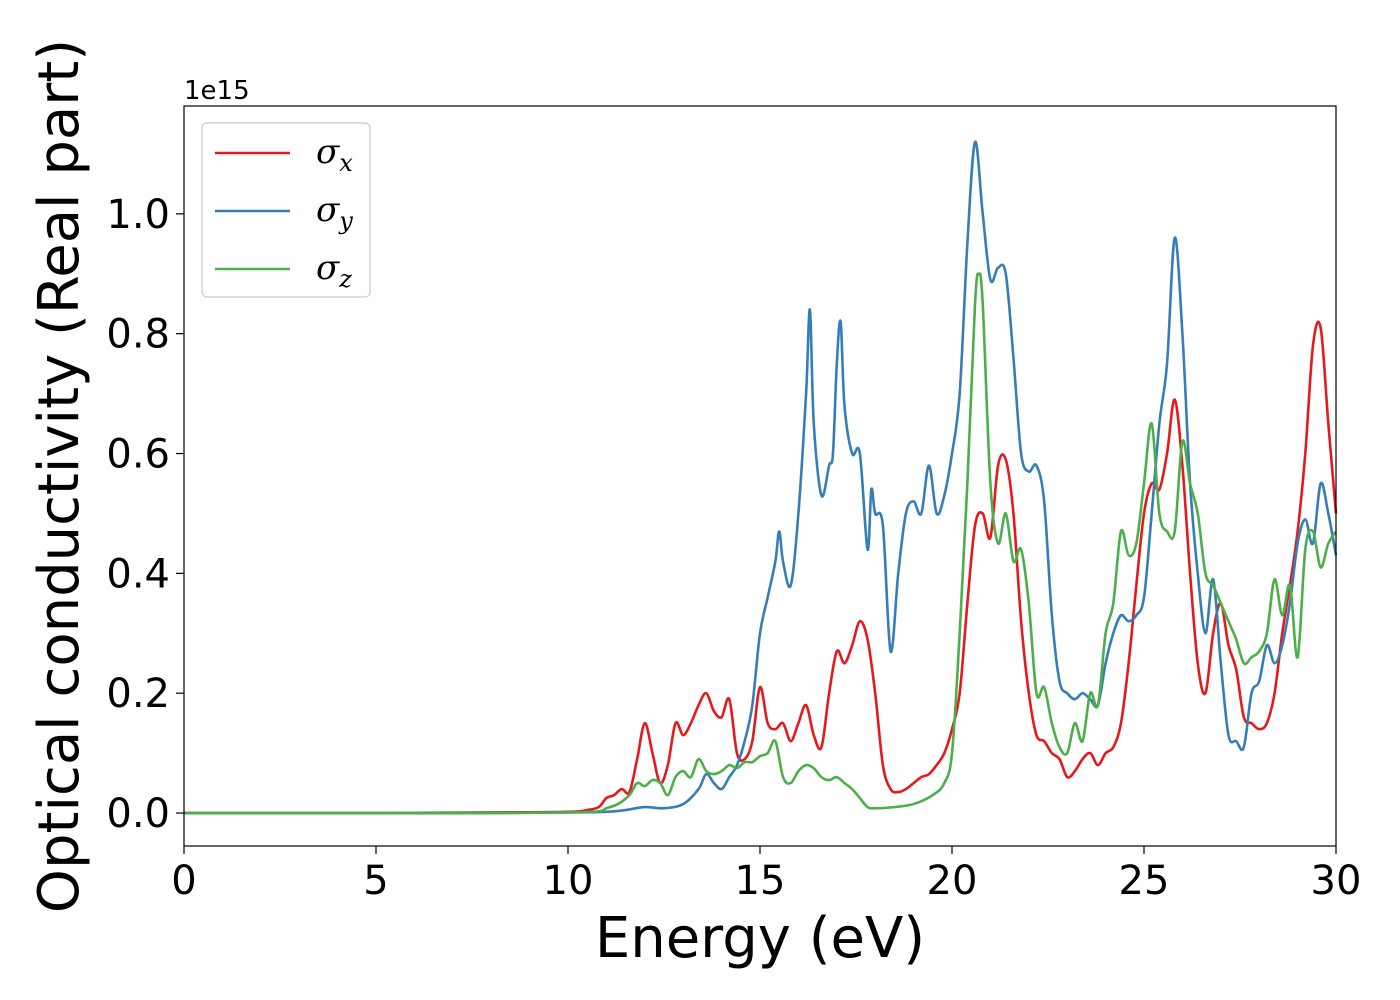 This screenshot has width=1400, height=1000. I want to click on y-tick-label: 0.4, so click(138, 574).